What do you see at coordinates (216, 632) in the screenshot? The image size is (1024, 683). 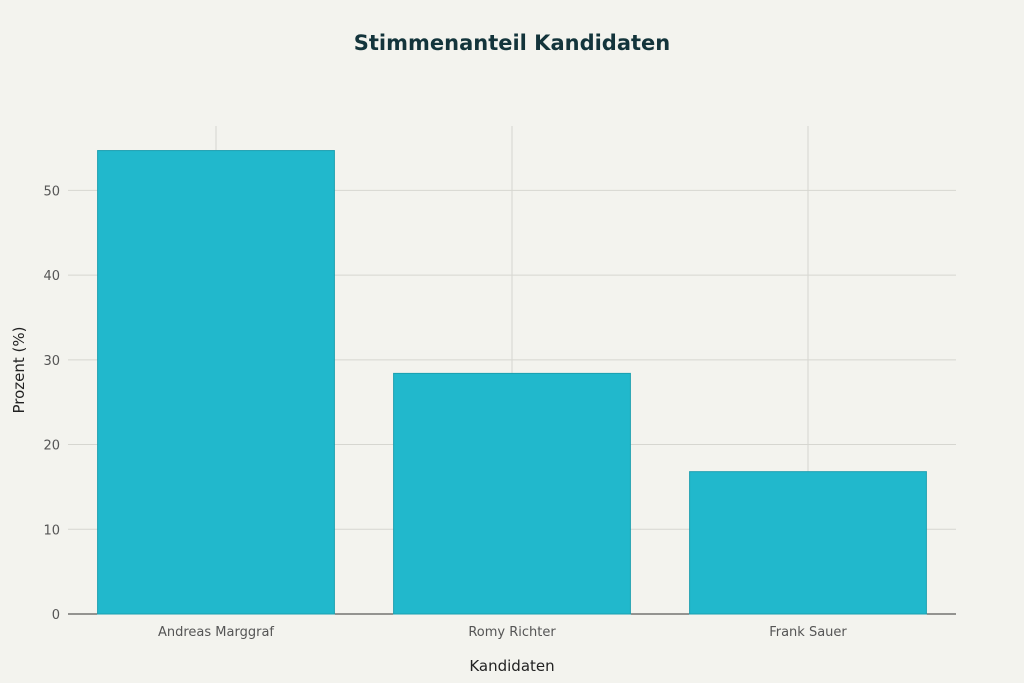 I see `x-tick-label: Andreas Marggraf` at bounding box center [216, 632].